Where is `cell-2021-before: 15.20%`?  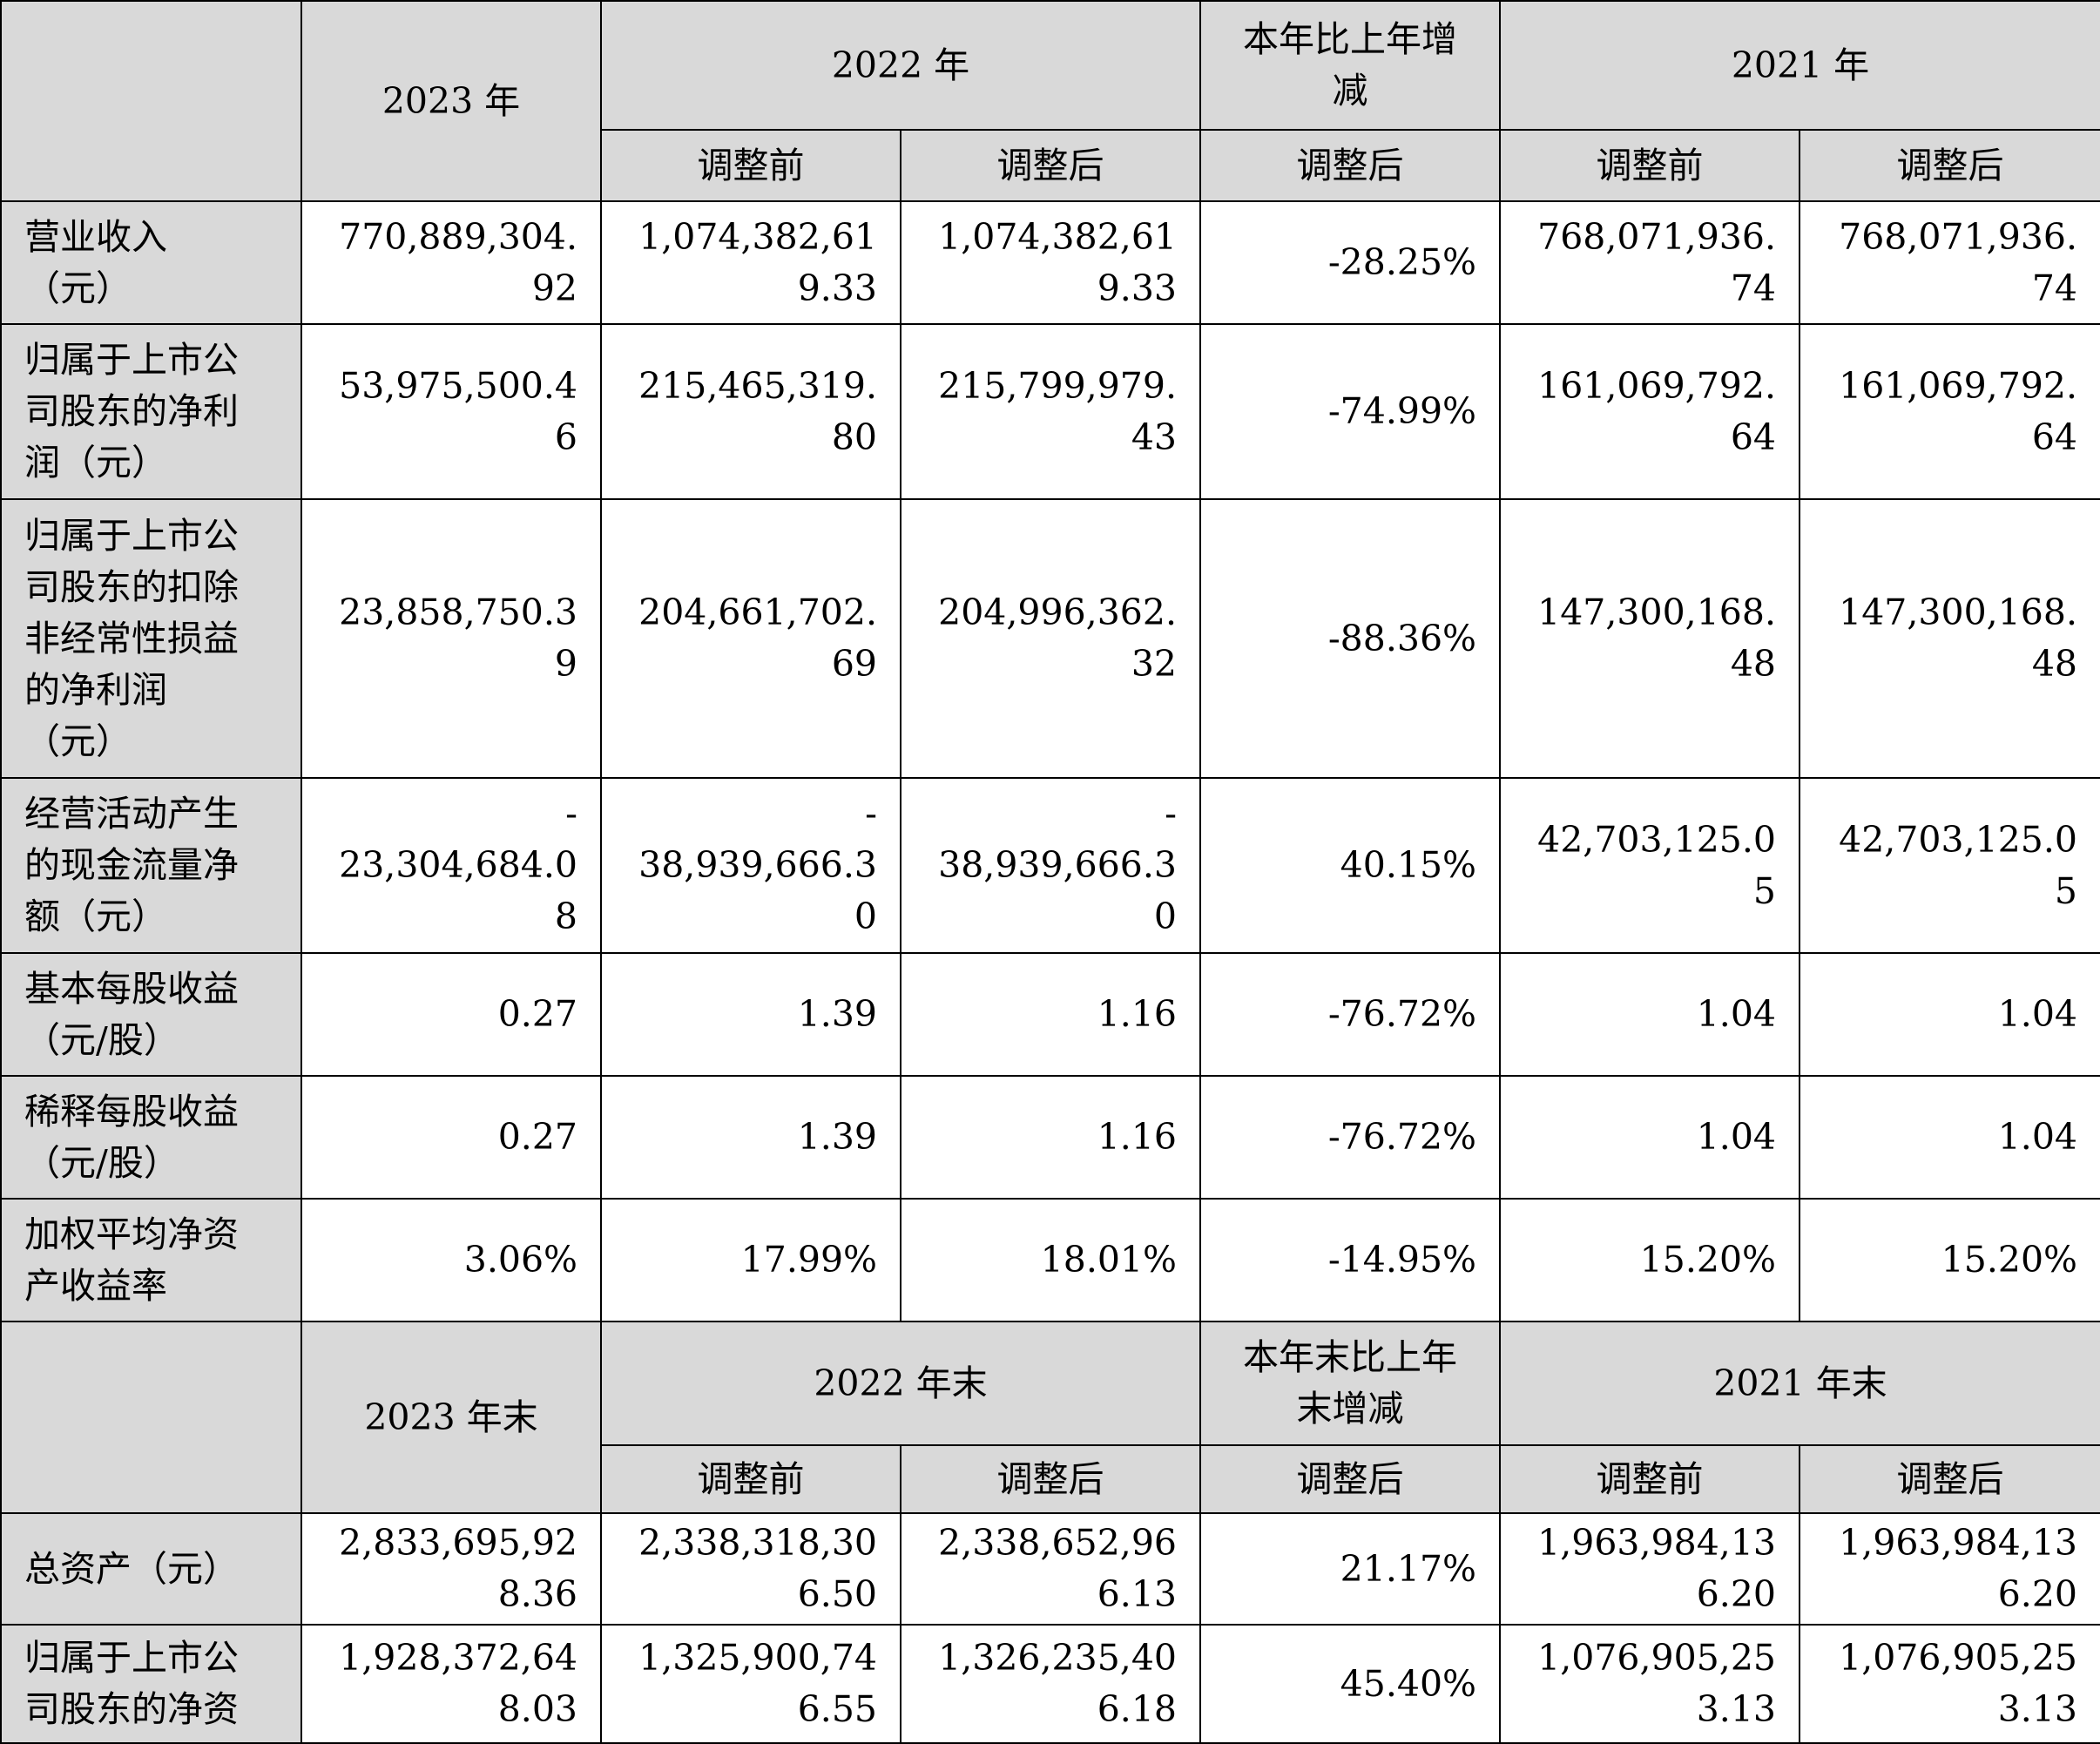
cell-2021-before: 15.20% is located at coordinates (1649, 1260).